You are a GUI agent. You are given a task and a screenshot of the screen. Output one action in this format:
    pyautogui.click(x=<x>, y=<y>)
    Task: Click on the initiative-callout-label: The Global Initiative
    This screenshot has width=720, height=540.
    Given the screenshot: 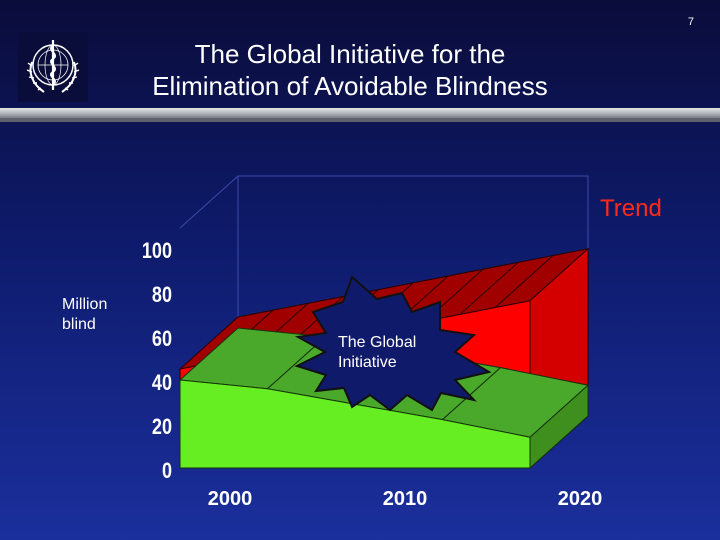 What is the action you would take?
    pyautogui.click(x=377, y=352)
    